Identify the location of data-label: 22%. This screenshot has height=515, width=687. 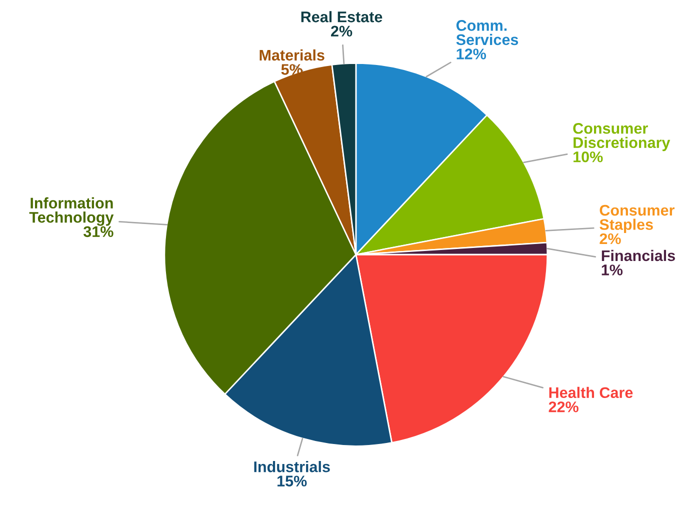
(563, 406).